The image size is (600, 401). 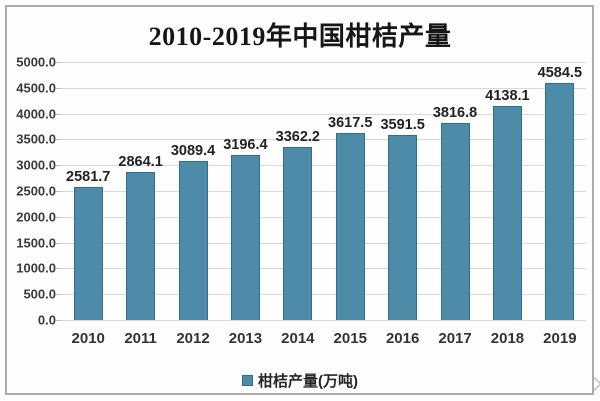 What do you see at coordinates (507, 96) in the screenshot?
I see `bar-value-2018: 4138.1` at bounding box center [507, 96].